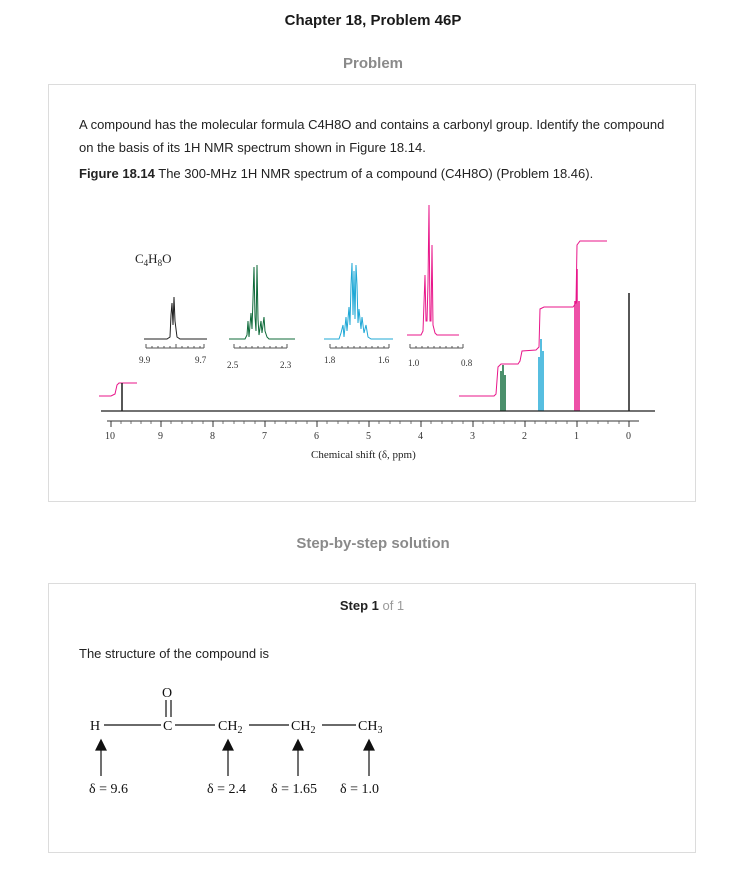 The width and height of the screenshot is (746, 879). What do you see at coordinates (201, 360) in the screenshot?
I see `inset-tick-9.7: 9.7` at bounding box center [201, 360].